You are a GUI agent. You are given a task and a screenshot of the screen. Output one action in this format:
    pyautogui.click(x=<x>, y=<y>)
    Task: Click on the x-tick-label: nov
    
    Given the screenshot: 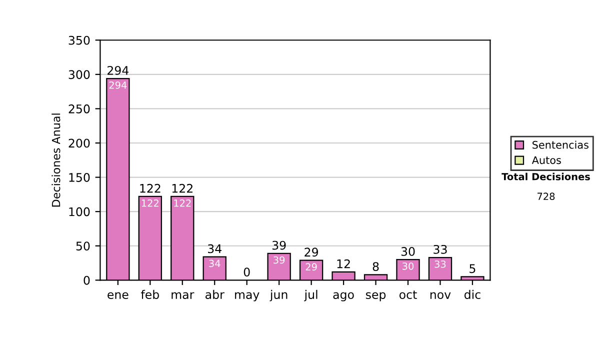 What is the action you would take?
    pyautogui.click(x=440, y=296)
    